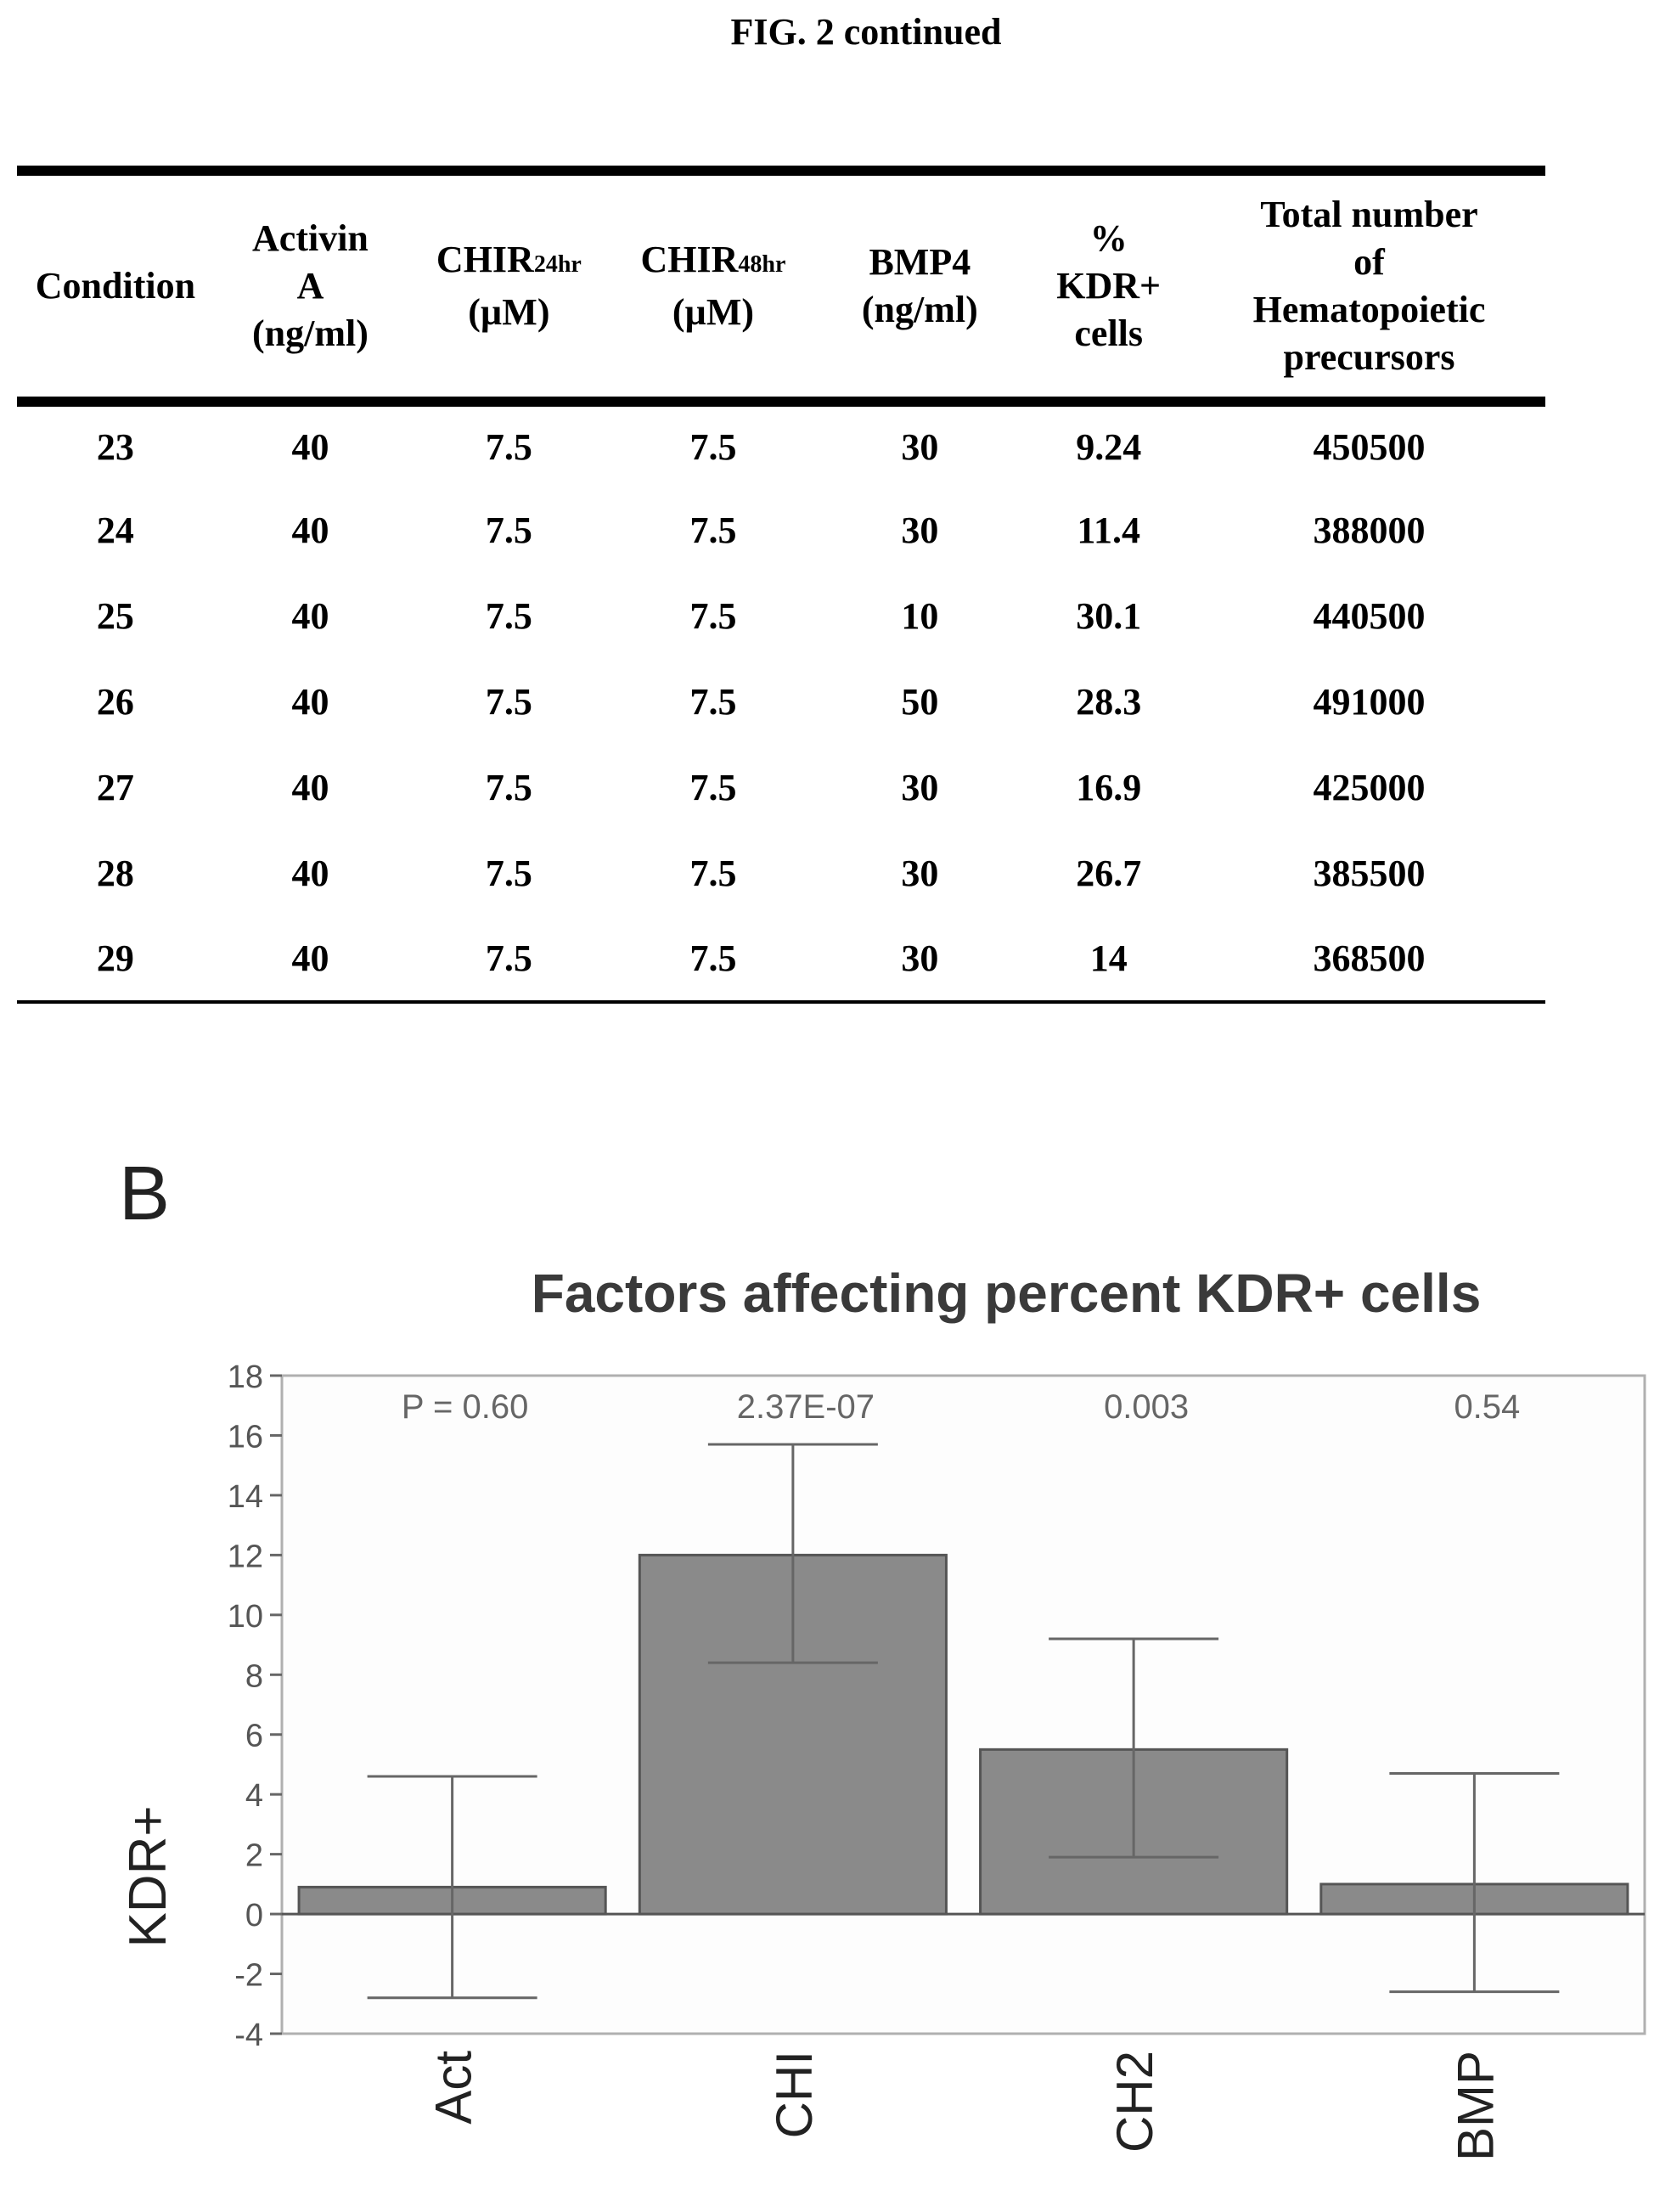 The width and height of the screenshot is (1671, 2212). What do you see at coordinates (1370, 873) in the screenshot?
I see `table-cell: 385500` at bounding box center [1370, 873].